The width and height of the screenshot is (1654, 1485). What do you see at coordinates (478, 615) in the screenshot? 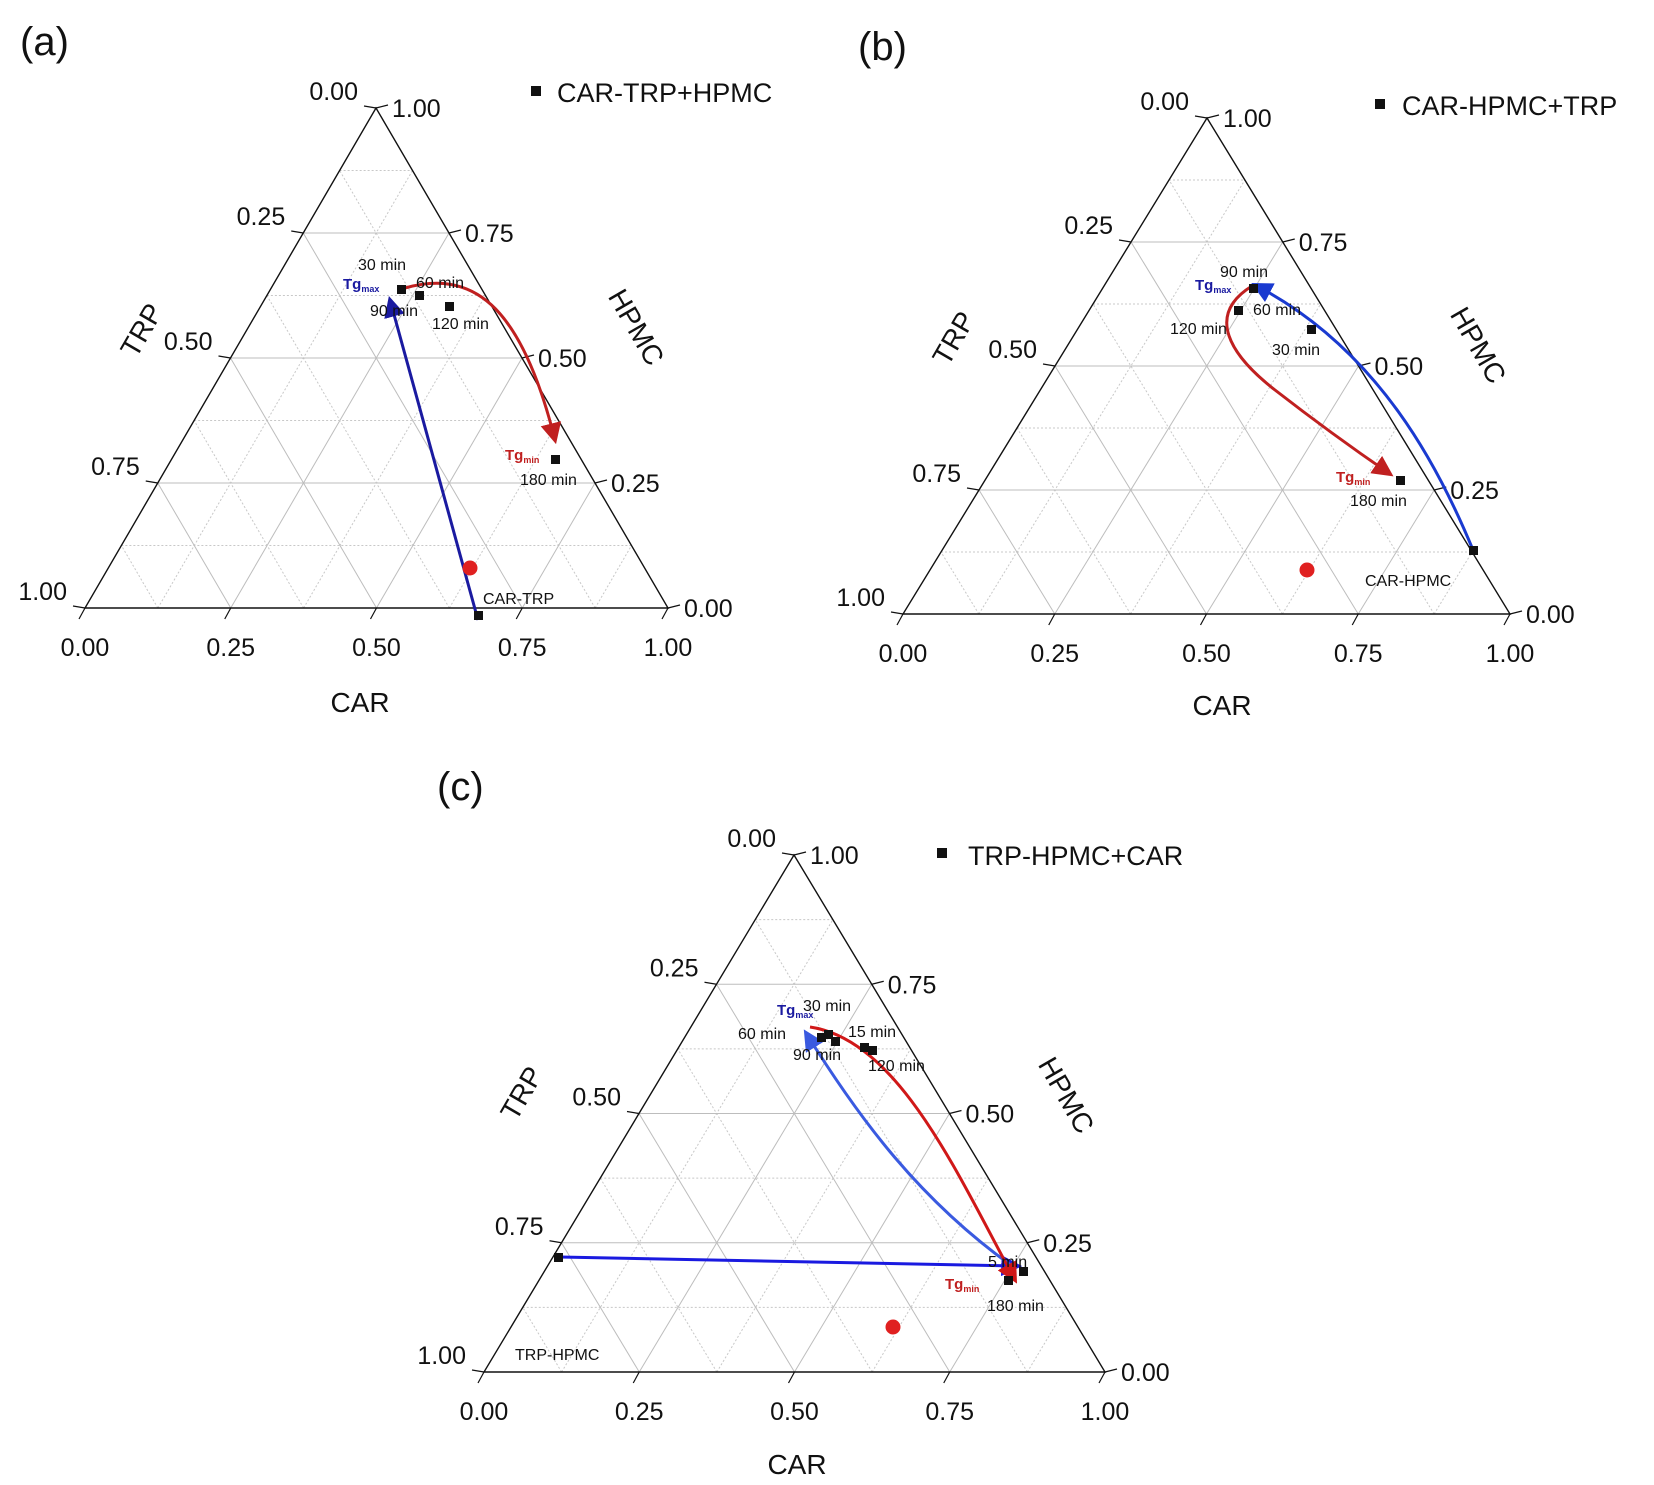
I see `point-car-trp` at bounding box center [478, 615].